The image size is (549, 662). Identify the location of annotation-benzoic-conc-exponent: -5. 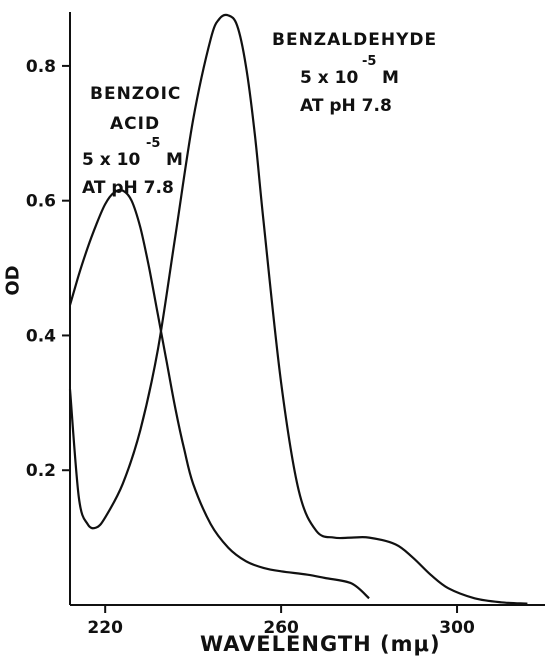
(153, 143).